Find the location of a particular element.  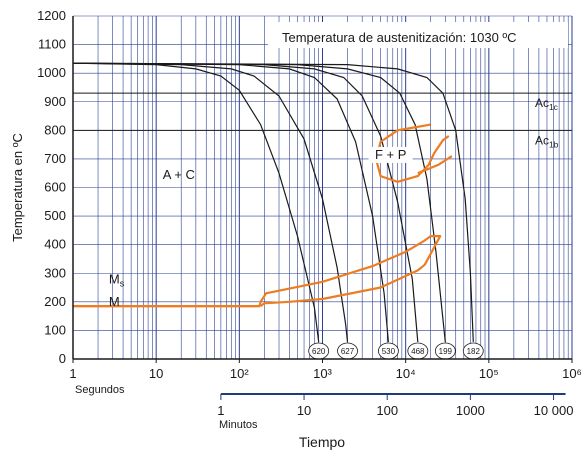

y-tick-label: 1000 is located at coordinates (51, 72).